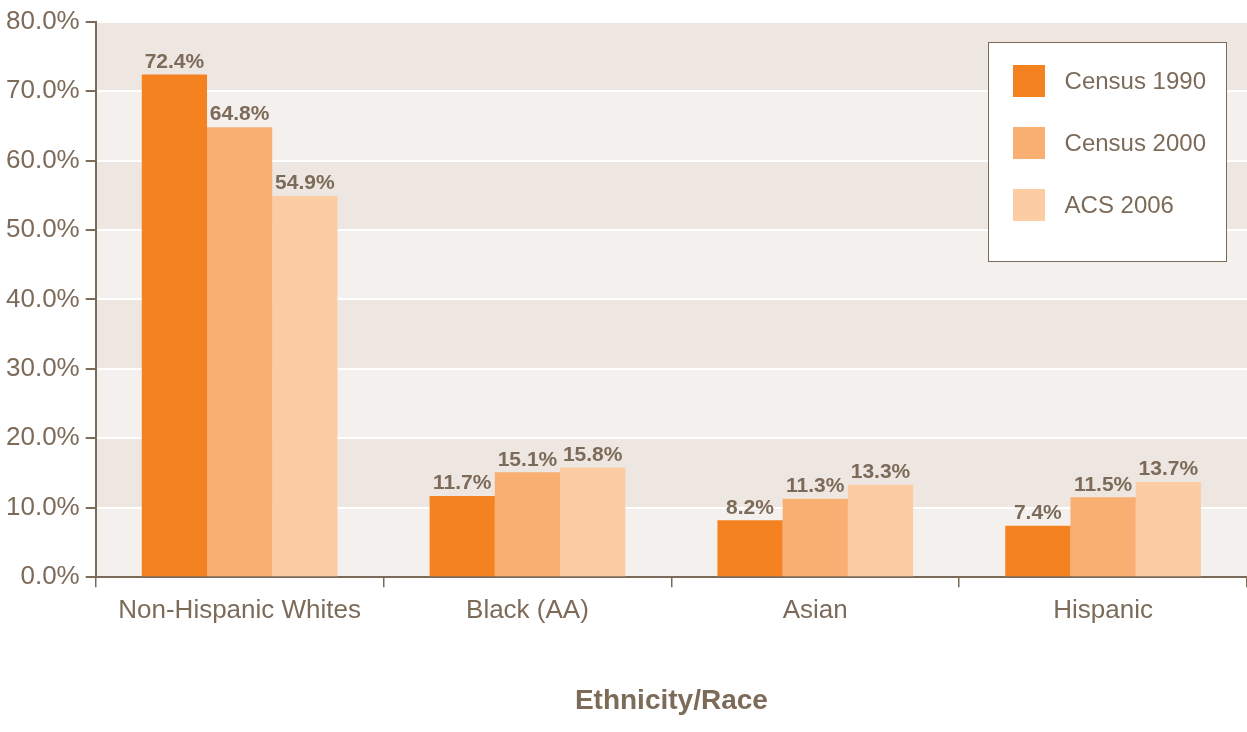 The width and height of the screenshot is (1247, 732). I want to click on y-tick-label: 30.0%, so click(42, 367).